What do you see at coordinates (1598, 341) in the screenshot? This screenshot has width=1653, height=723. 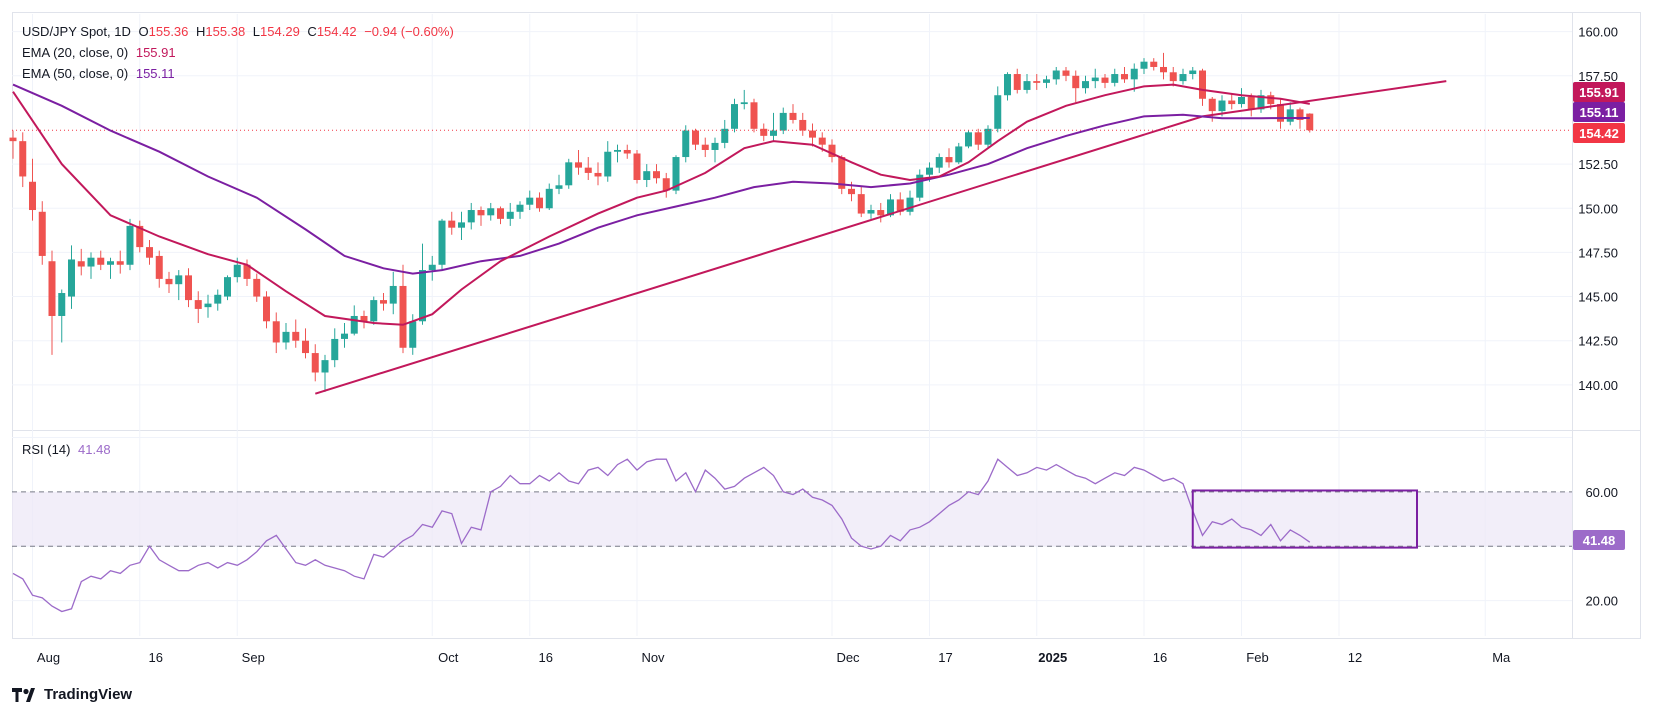 I see `price-tick-label: 142.50` at bounding box center [1598, 341].